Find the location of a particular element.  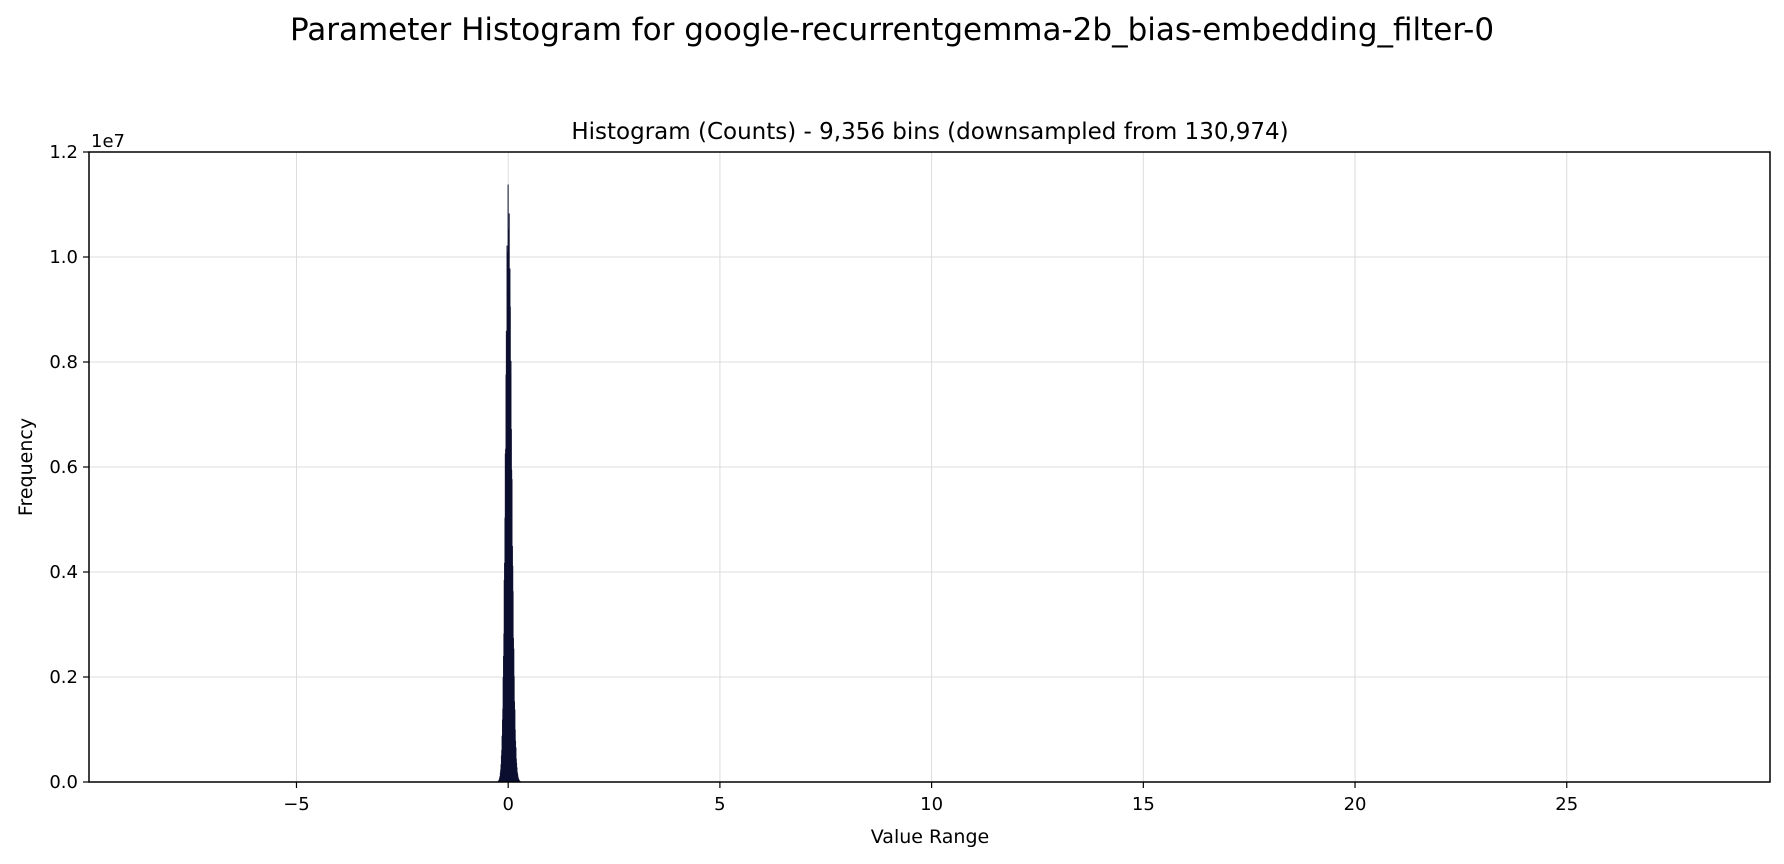

x-tick-label: 10 is located at coordinates (931, 804).